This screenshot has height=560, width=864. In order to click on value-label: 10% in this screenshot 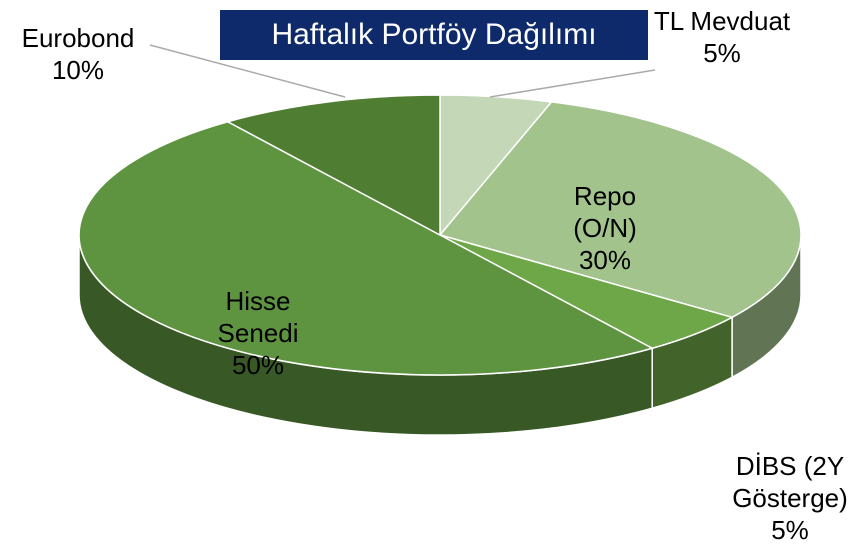, I will do `click(78, 70)`.